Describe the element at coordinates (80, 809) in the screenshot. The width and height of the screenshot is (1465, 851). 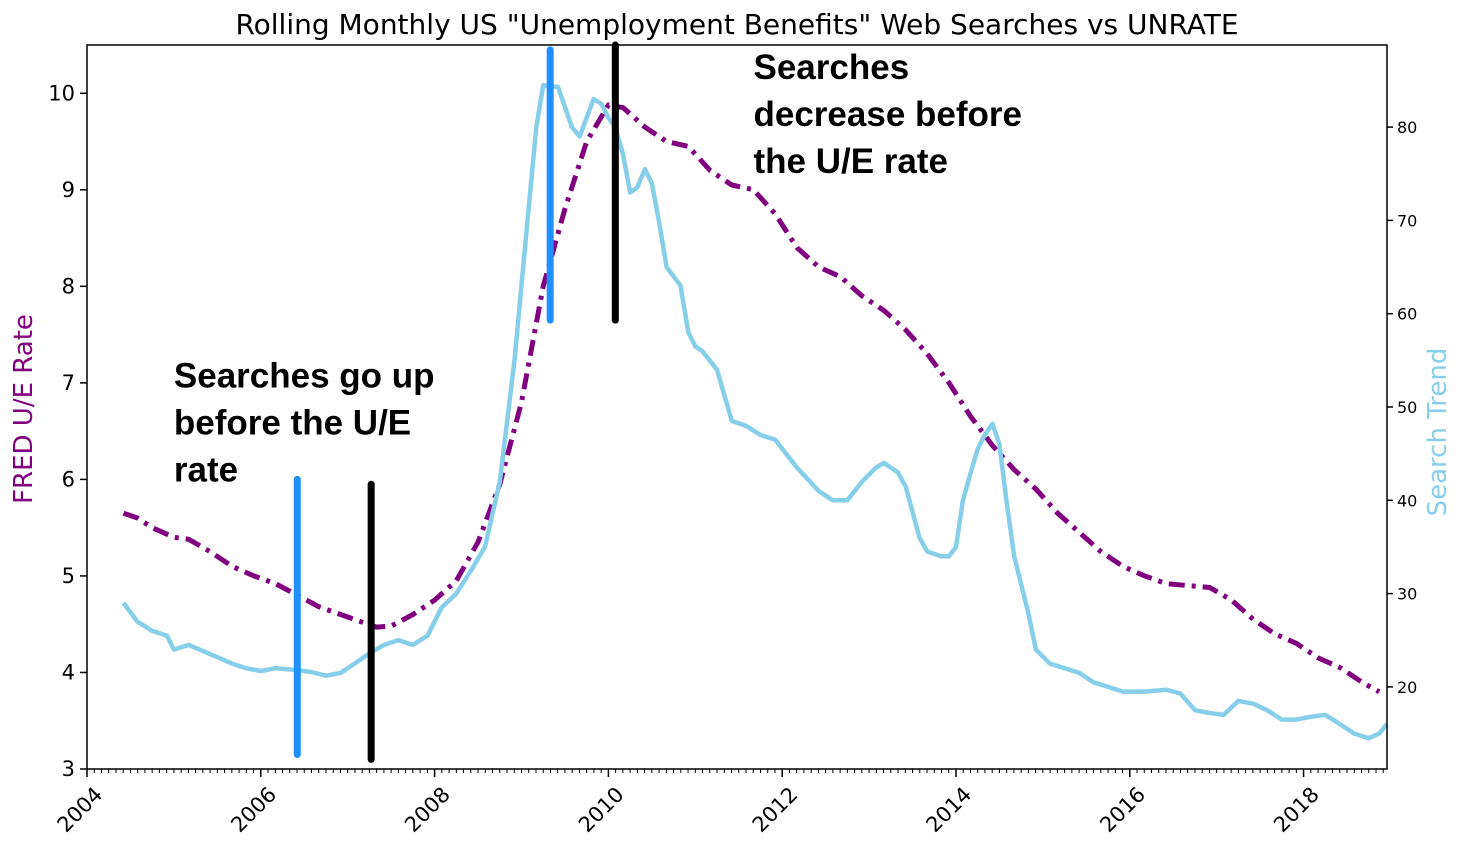
I see `x-tick-label: 2004` at that location.